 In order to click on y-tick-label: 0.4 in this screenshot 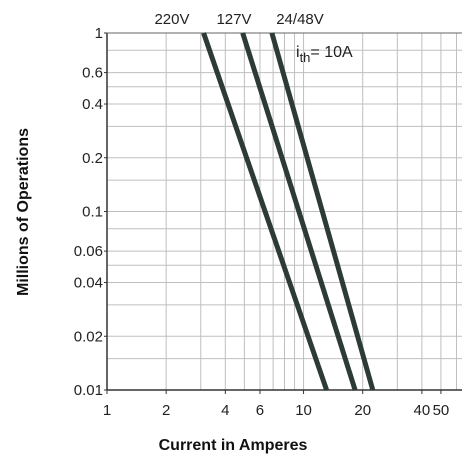, I will do `click(92, 104)`.